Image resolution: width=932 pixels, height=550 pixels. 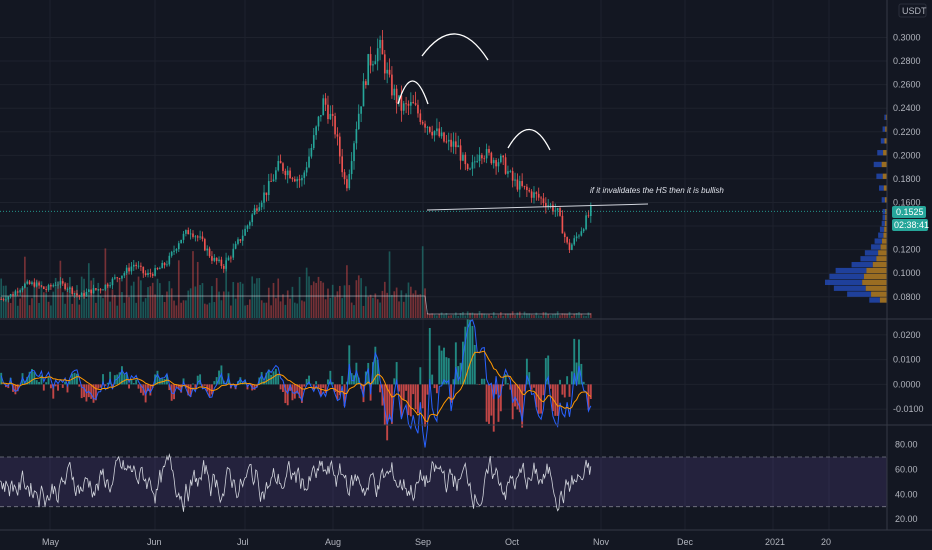 I want to click on price-tick-label: 0.2000, so click(x=907, y=155).